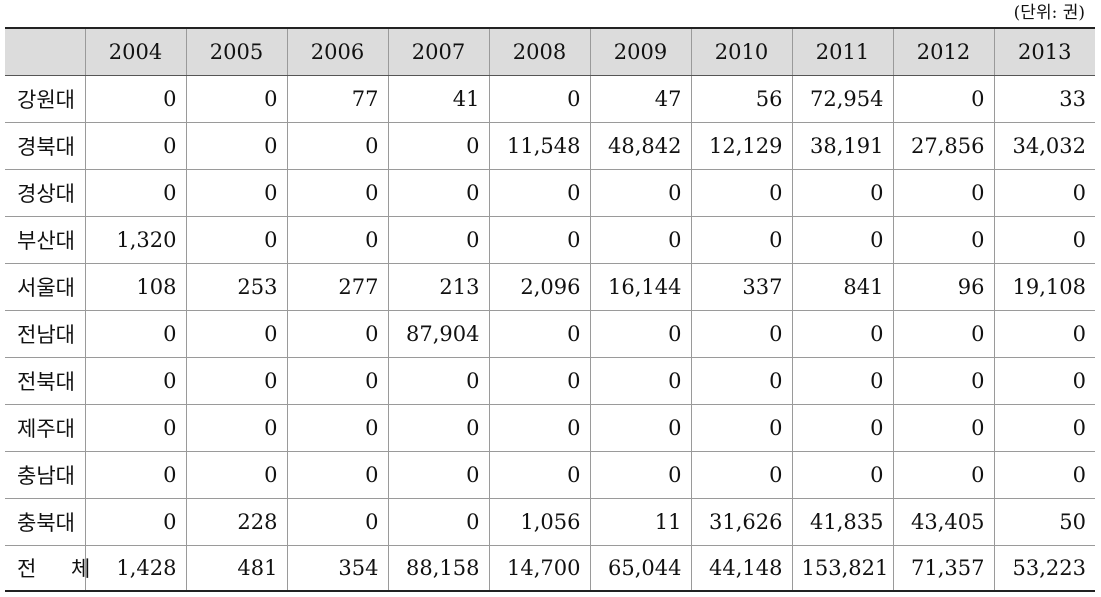  Describe the element at coordinates (439, 52) in the screenshot. I see `column-header-2007: 2007` at that location.